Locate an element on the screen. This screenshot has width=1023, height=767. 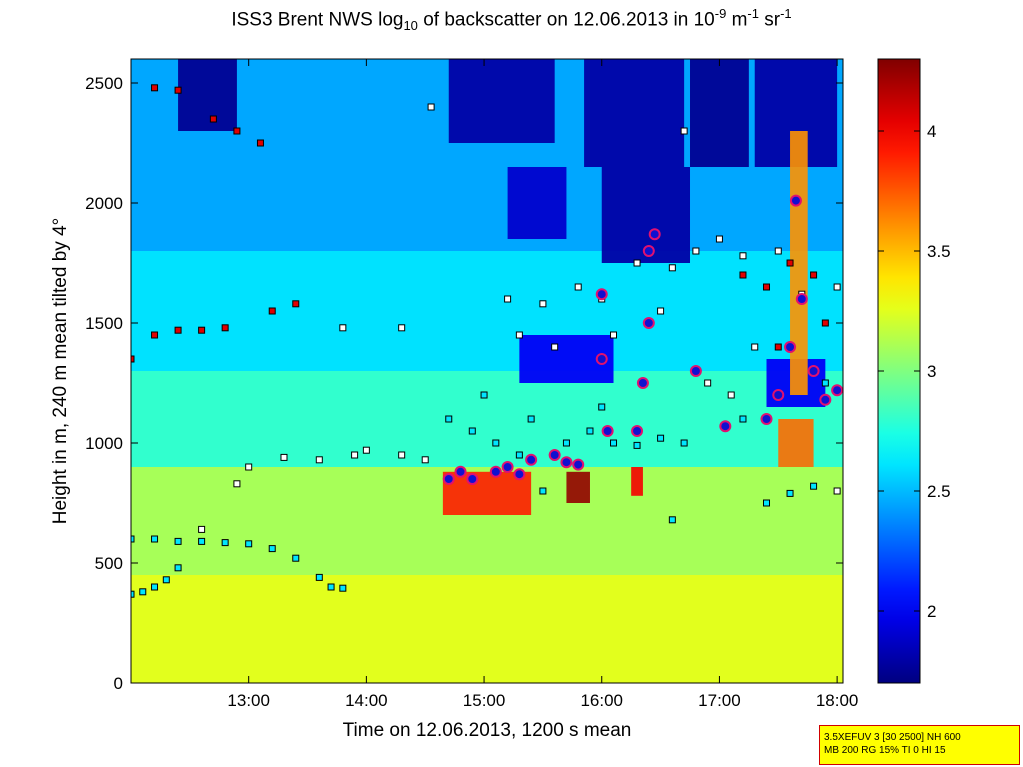
marker-s2-p4 is located at coordinates (225, 328).